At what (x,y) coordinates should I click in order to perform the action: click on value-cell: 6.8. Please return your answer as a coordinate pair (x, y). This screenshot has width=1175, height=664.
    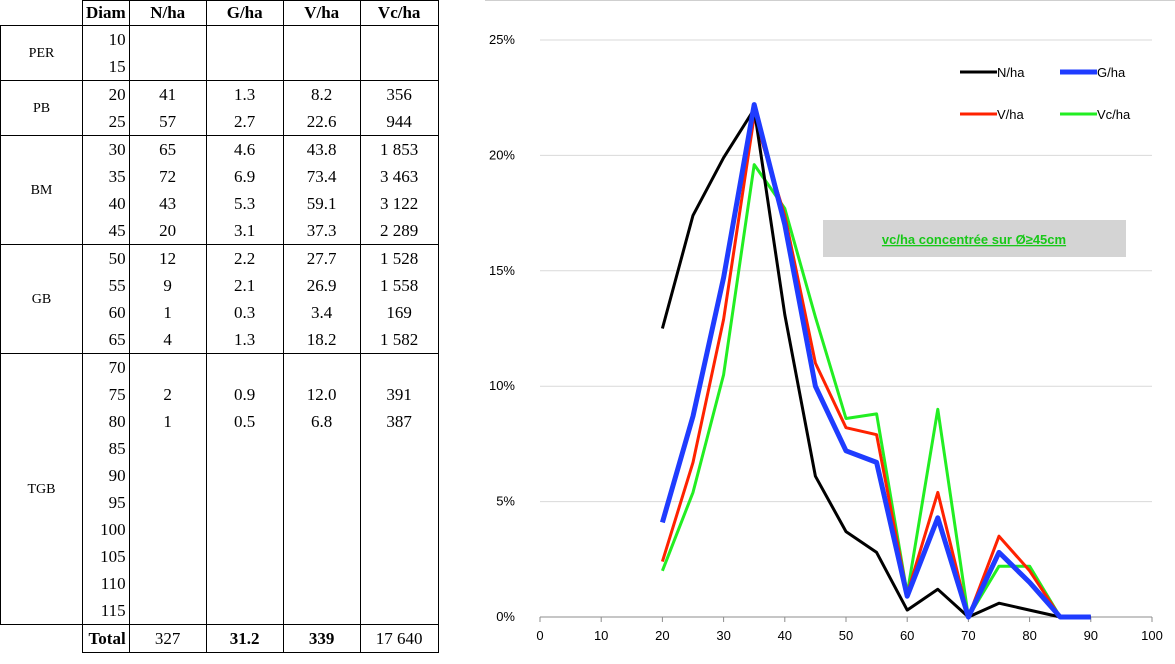
    Looking at the image, I should click on (322, 421).